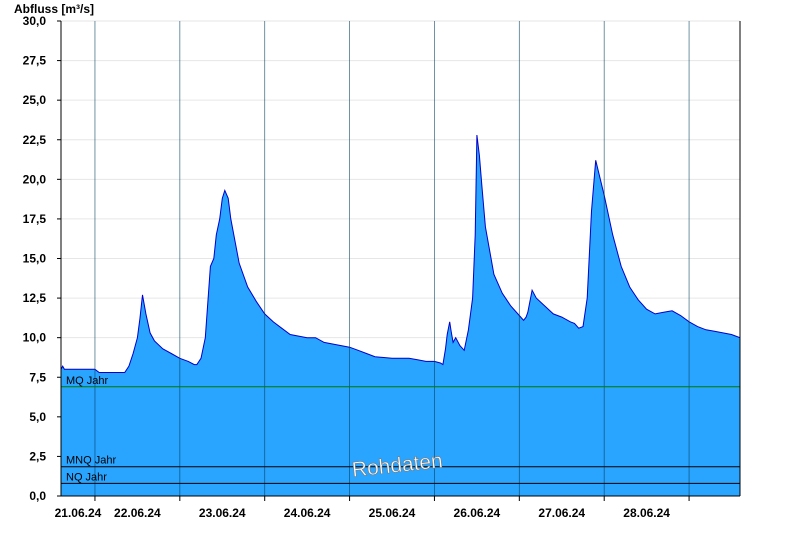 The width and height of the screenshot is (800, 550). I want to click on y-tick-label: 22,5, so click(35, 140).